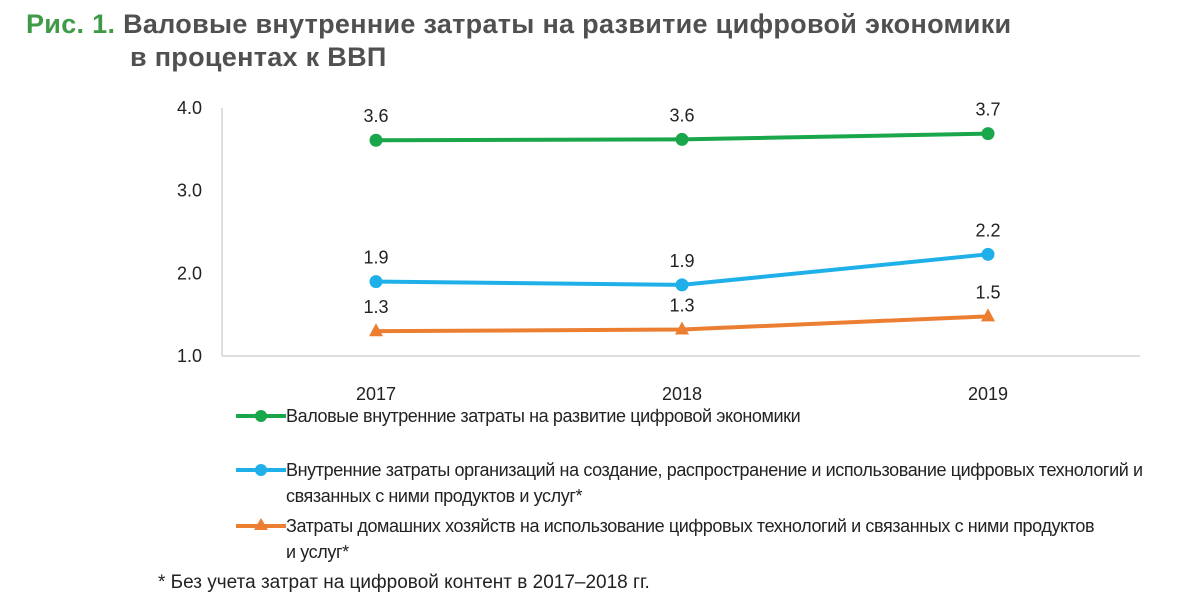 The height and width of the screenshot is (606, 1200). I want to click on legend-swatch-green-circle, so click(261, 416).